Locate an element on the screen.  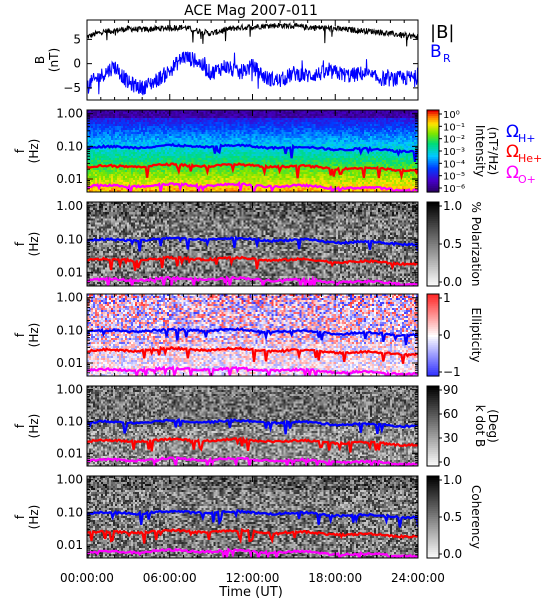
colorbar-title: Intensity is located at coordinates (480, 151).